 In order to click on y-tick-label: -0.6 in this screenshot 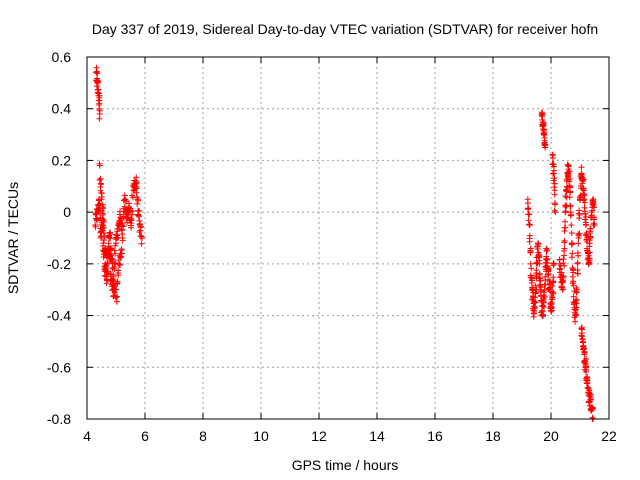, I will do `click(59, 367)`.